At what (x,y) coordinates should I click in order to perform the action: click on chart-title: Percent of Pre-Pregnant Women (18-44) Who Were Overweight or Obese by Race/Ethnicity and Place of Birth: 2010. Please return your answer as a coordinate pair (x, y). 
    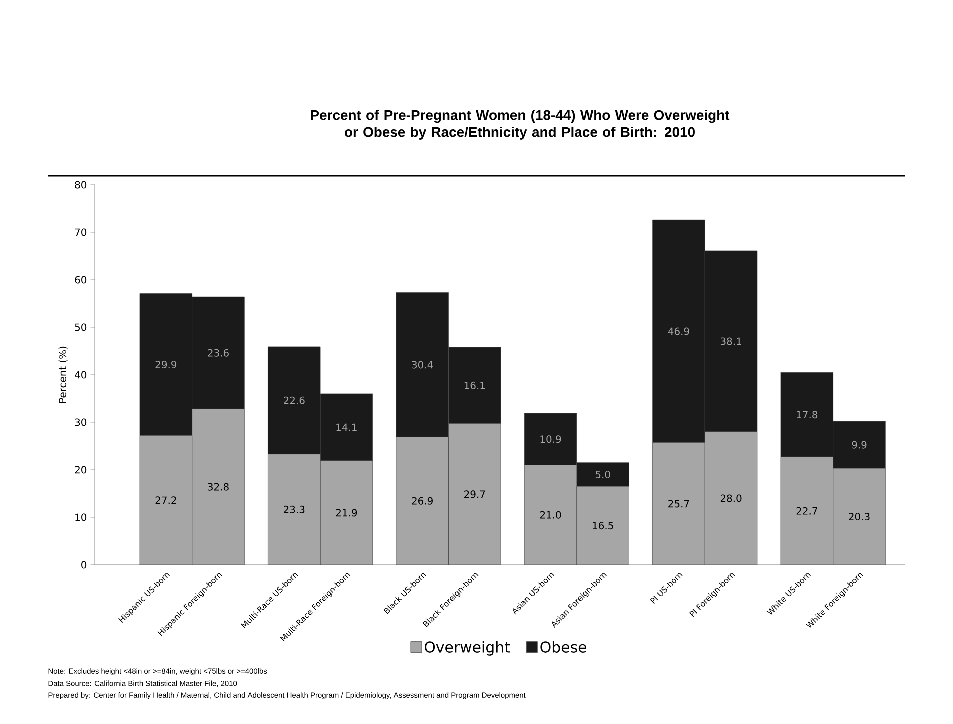
    Looking at the image, I should click on (520, 125).